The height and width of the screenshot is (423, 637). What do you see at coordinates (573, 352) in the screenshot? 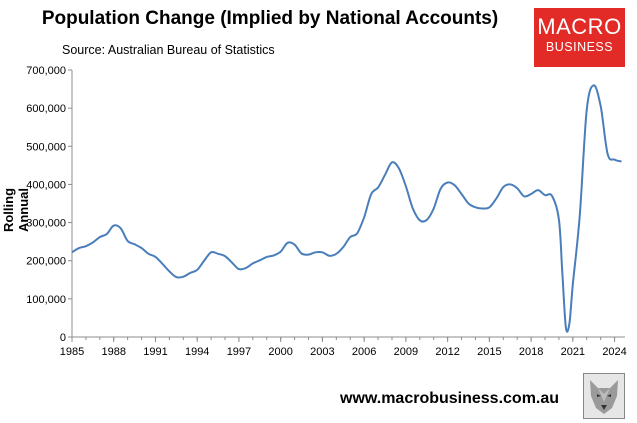
I see `x-tick-label: 2021` at bounding box center [573, 352].